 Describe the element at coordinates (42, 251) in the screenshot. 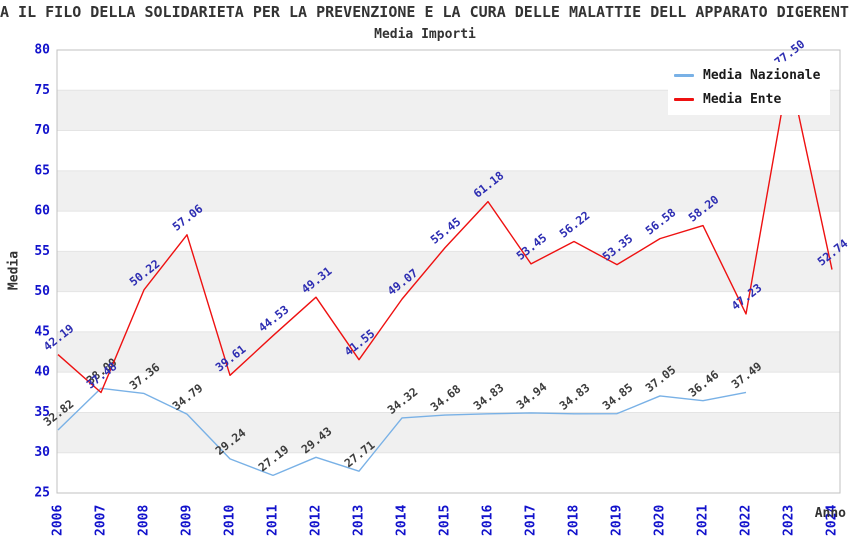

I see `y-tick-label: 55` at that location.